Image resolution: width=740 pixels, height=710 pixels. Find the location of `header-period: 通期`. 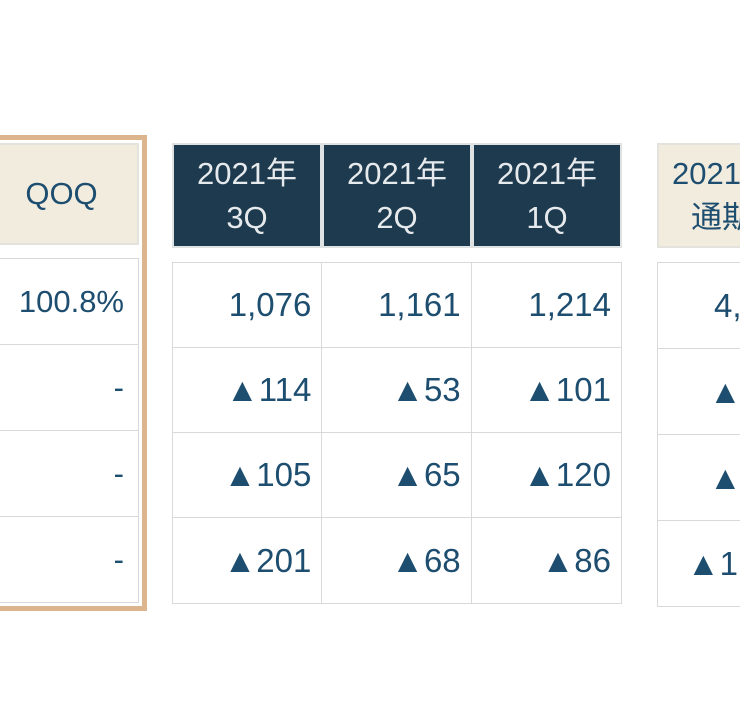

header-period: 通期 is located at coordinates (715, 217).